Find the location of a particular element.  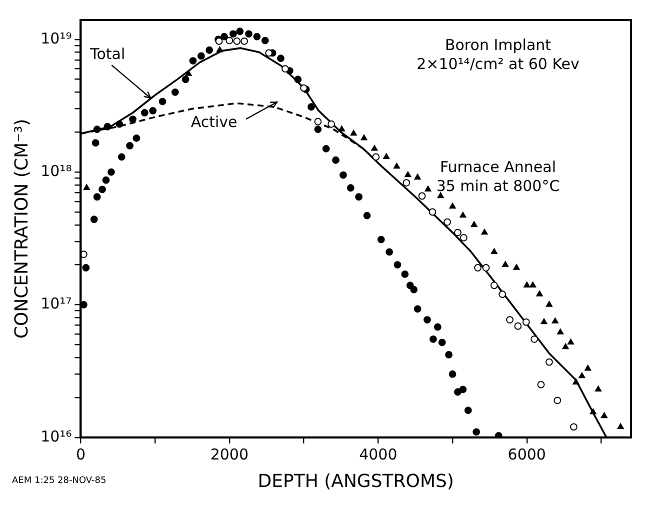

annotation: Furnace Anneal 35 min at 800°C is located at coordinates (498, 177).